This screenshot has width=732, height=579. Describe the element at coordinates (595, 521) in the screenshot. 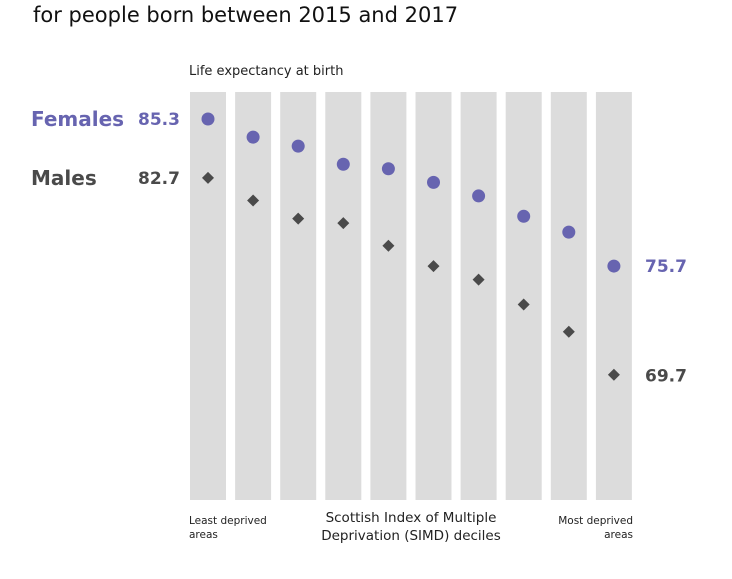

I see `x-right-label: Most deprived` at that location.